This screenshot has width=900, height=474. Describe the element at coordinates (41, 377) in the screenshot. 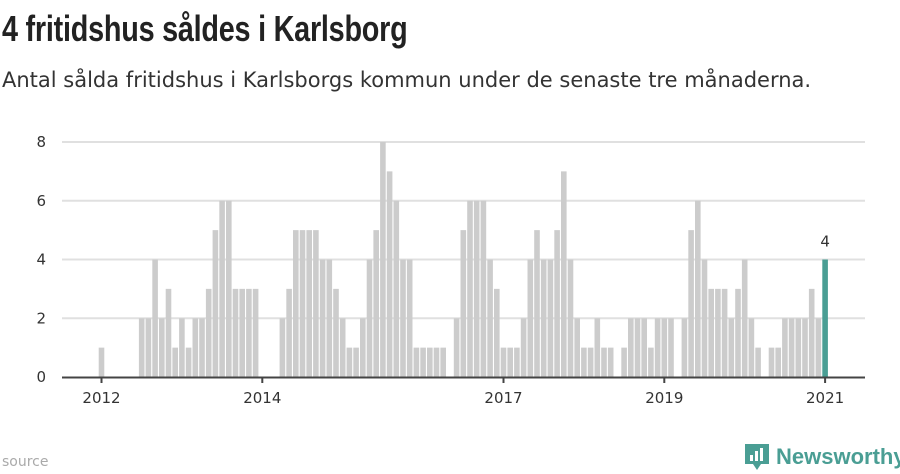

I see `y-tick-label: 0` at that location.